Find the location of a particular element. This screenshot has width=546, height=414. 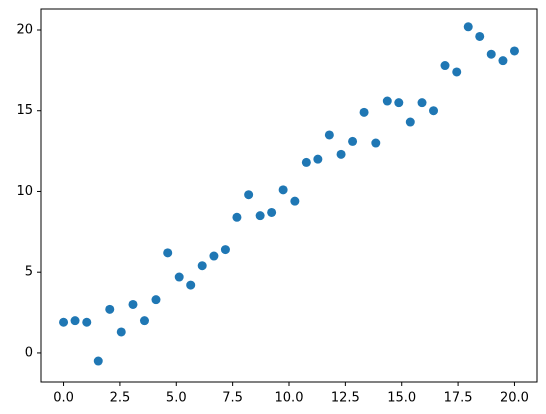

y-tick-label: 15 is located at coordinates (24, 110).